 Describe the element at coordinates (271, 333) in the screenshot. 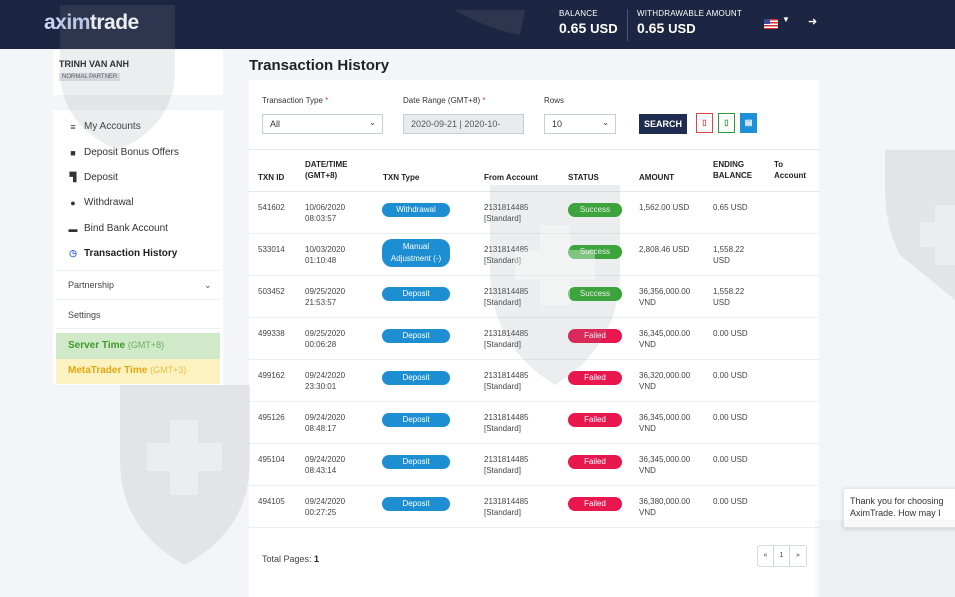

I see `cell-txn-id: 499338` at that location.